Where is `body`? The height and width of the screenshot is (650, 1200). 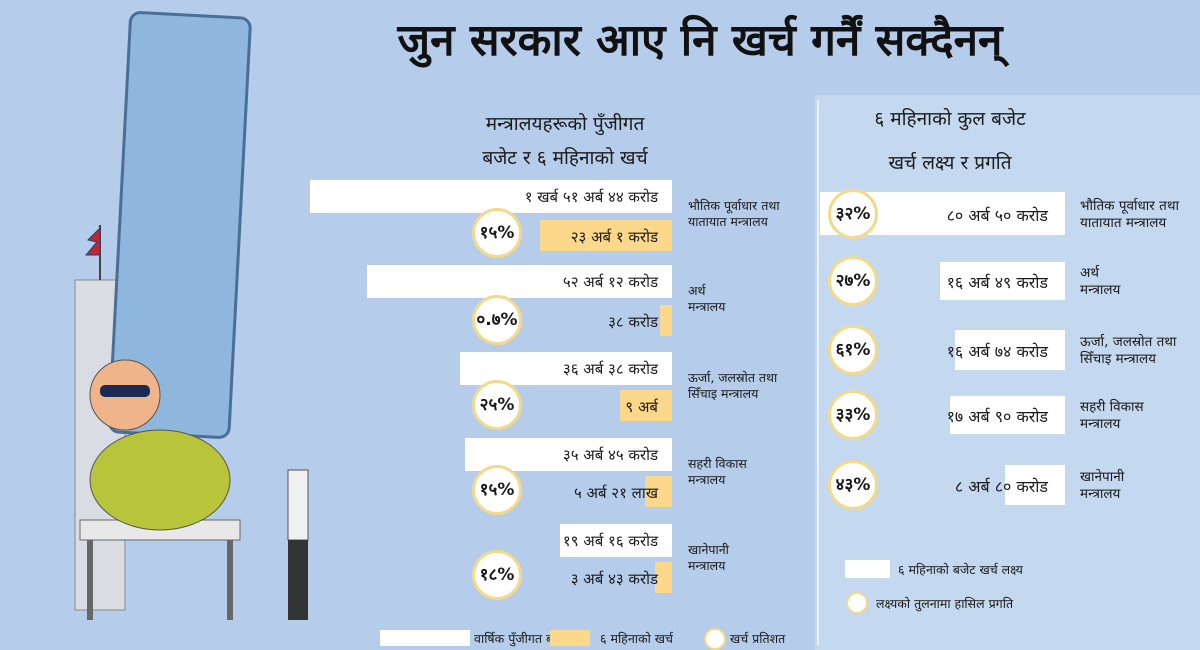
body is located at coordinates (160, 480).